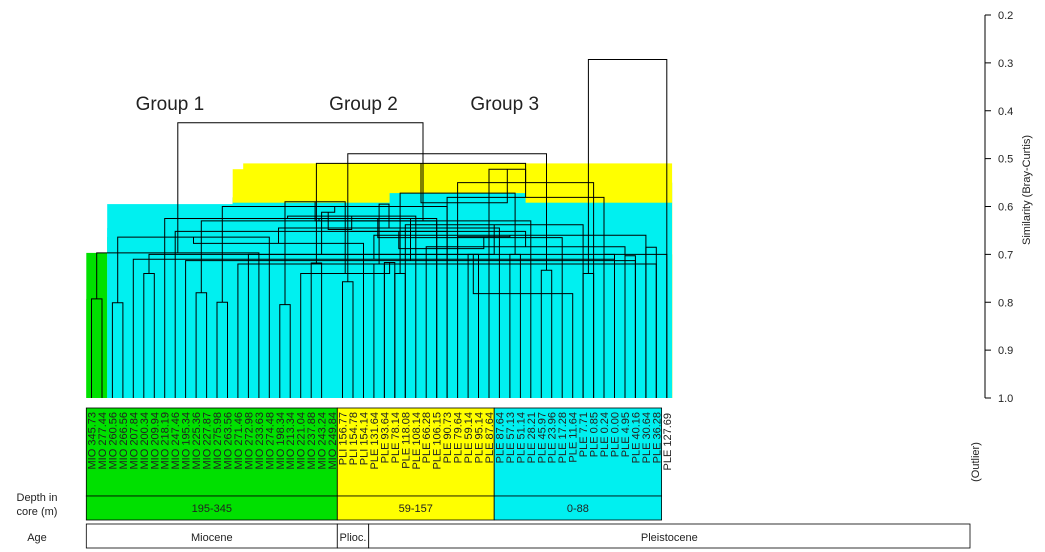 This screenshot has width=1045, height=552. What do you see at coordinates (270, 440) in the screenshot?
I see `leaf-label: MIO 274.48` at bounding box center [270, 440].